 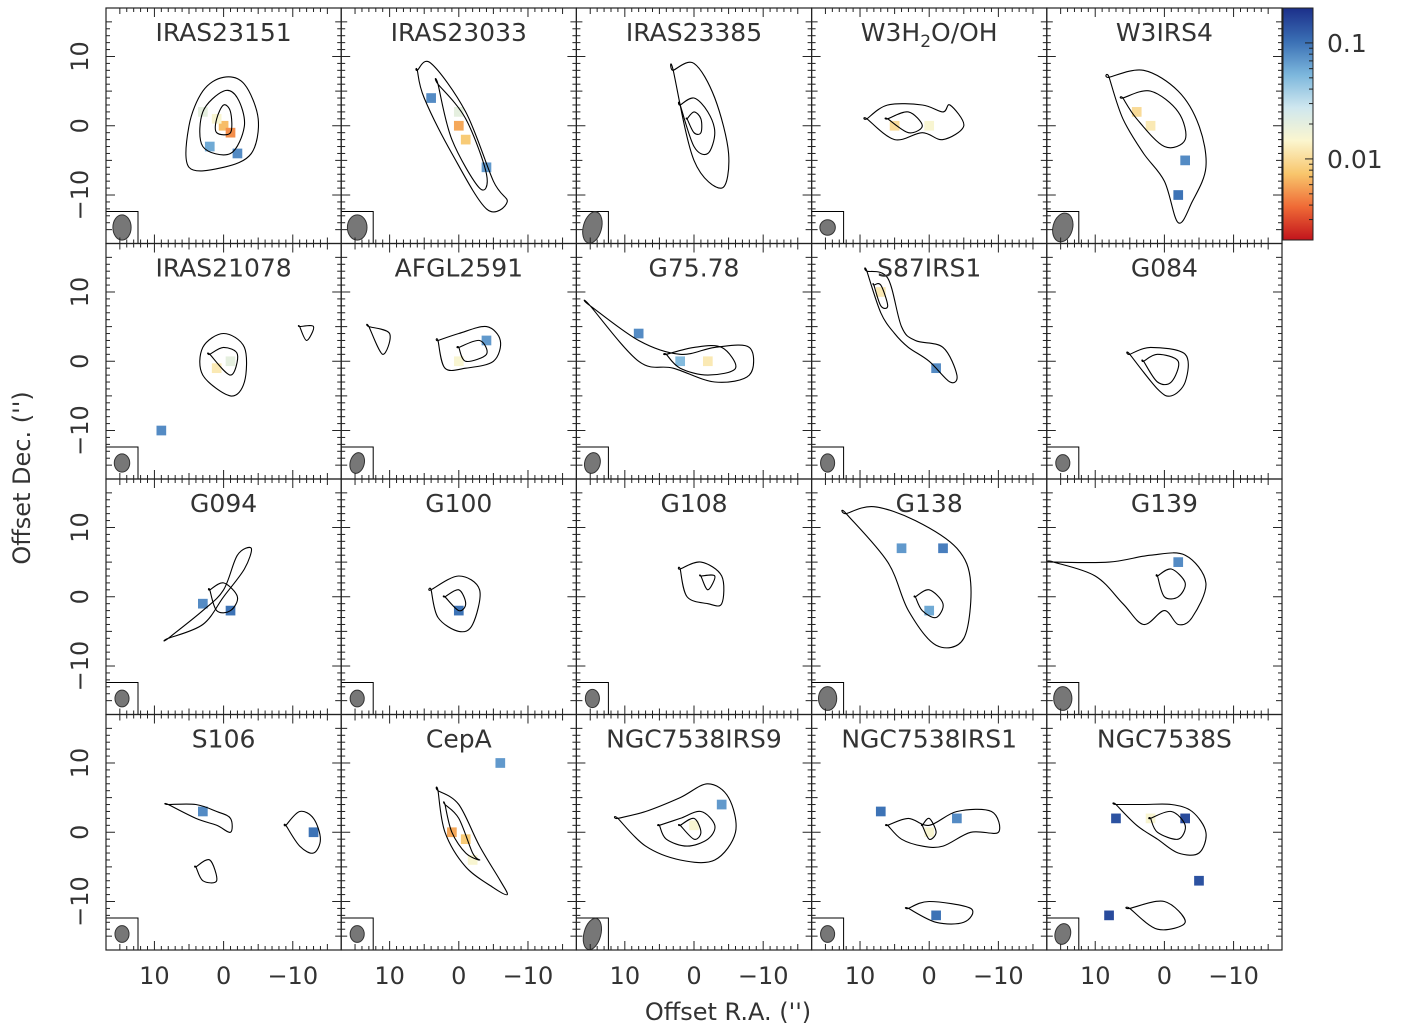 I want to click on x-tick-labels: 10 0 −10 10 0 −10 10 0 −10 10 0 −10 10 0 −10, so click(x=699, y=976).